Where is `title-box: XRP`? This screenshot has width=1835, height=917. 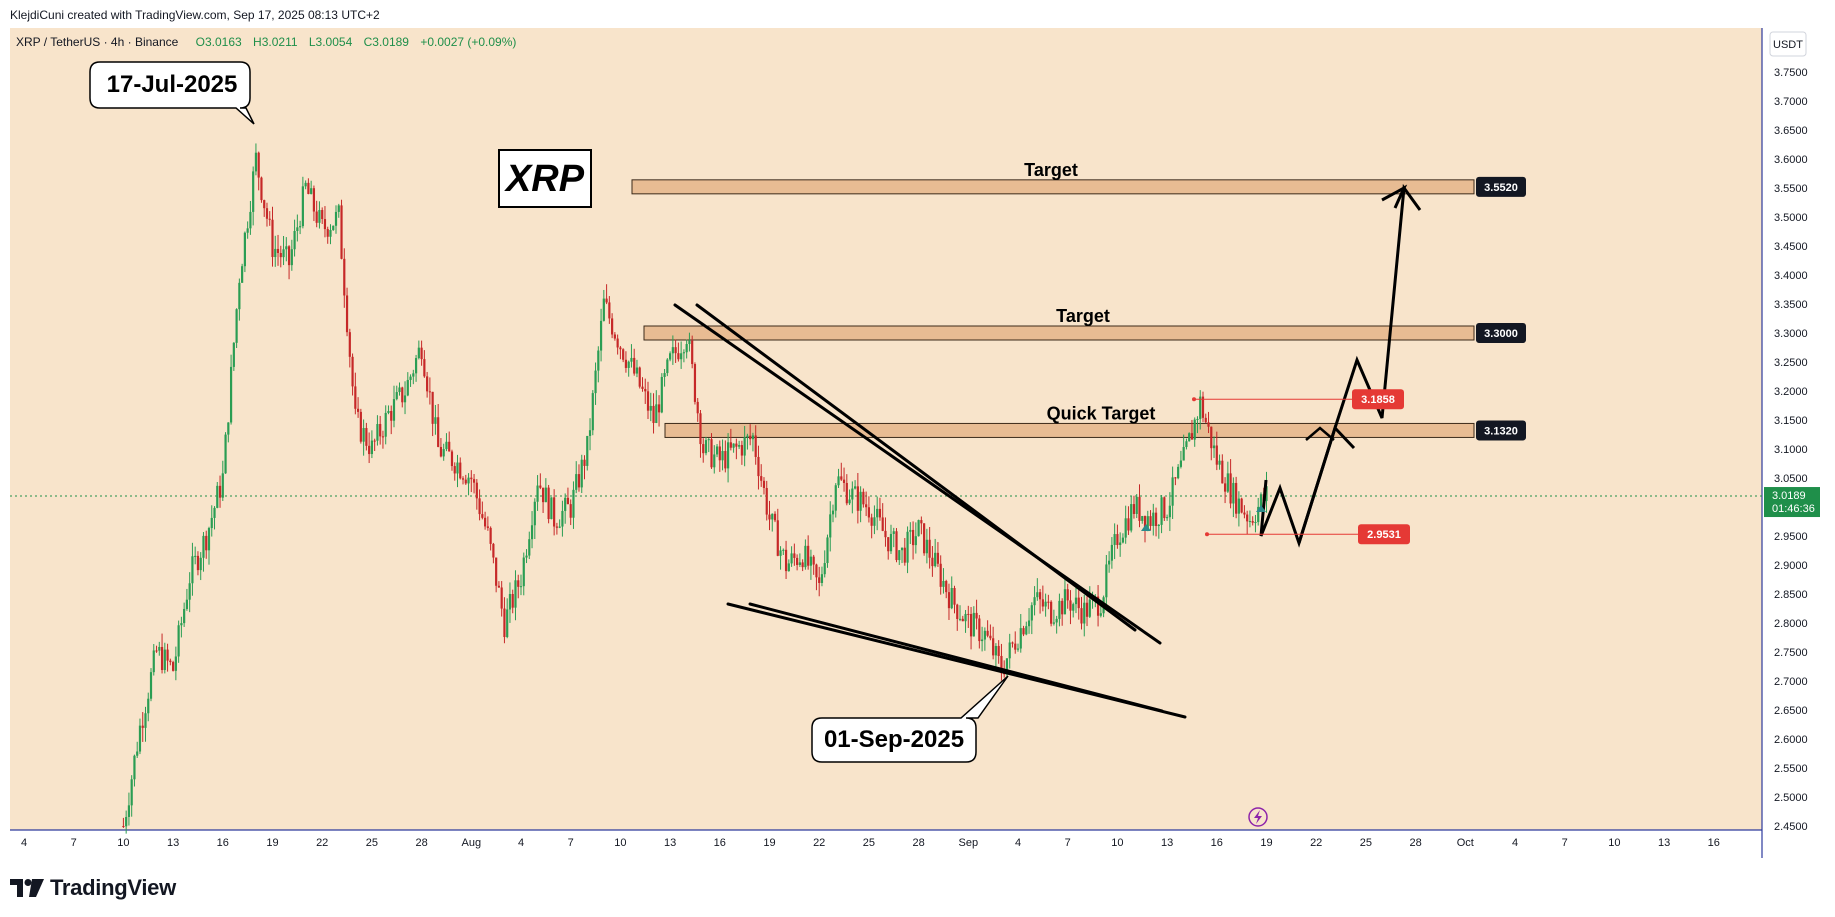
title-box: XRP is located at coordinates (545, 178).